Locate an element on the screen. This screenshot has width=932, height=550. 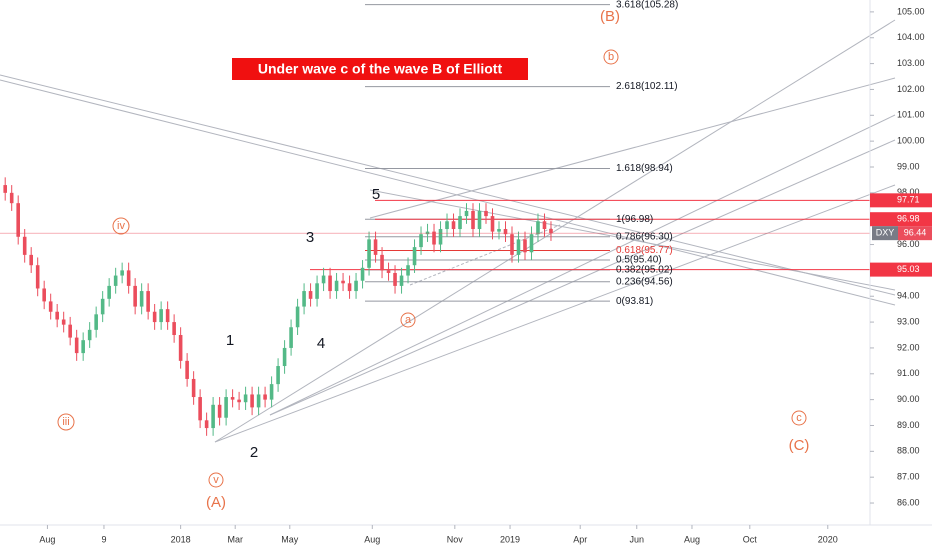
fib-label: 1(96.98) is located at coordinates (634, 219).